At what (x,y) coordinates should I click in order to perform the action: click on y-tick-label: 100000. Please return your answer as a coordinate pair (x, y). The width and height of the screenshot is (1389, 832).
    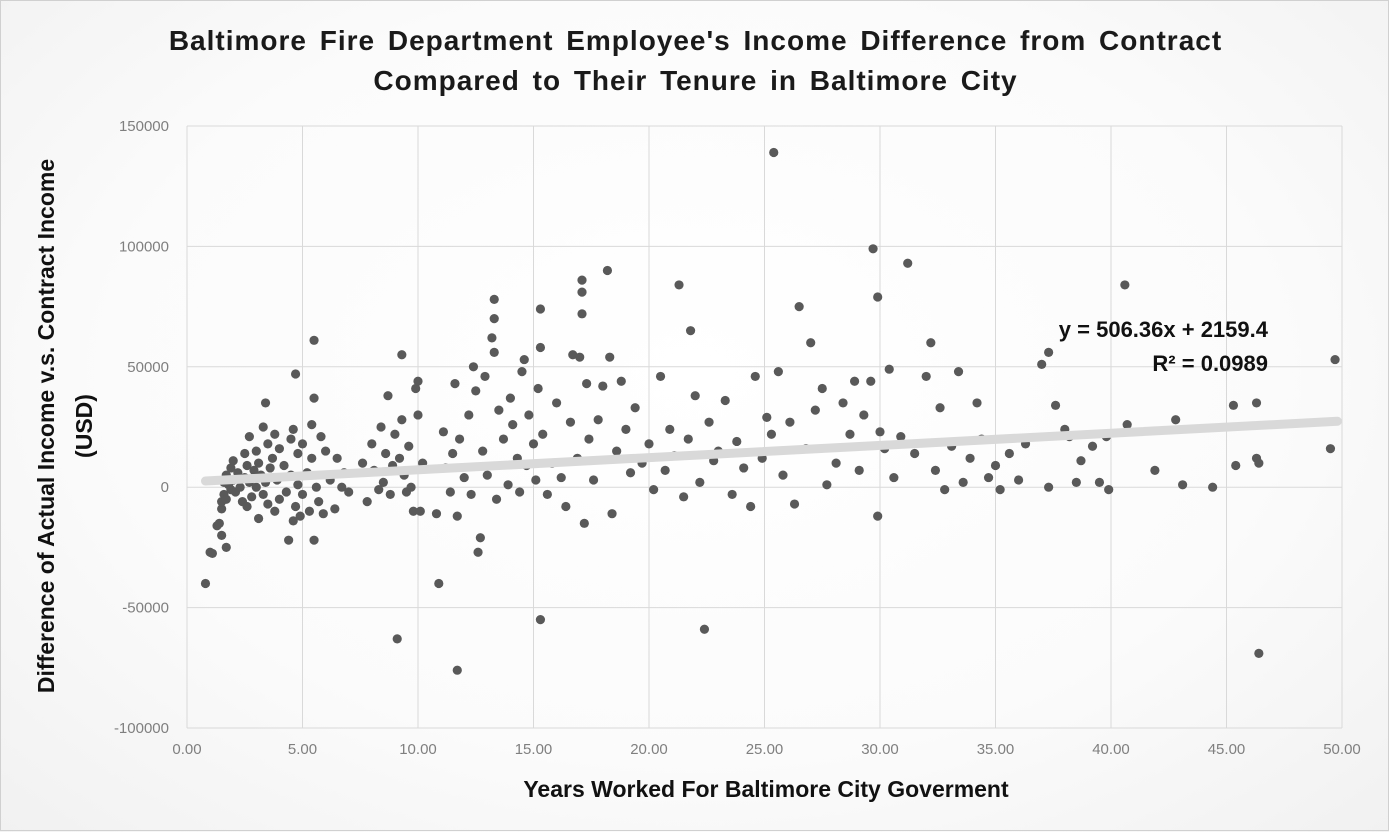
    Looking at the image, I should click on (144, 246).